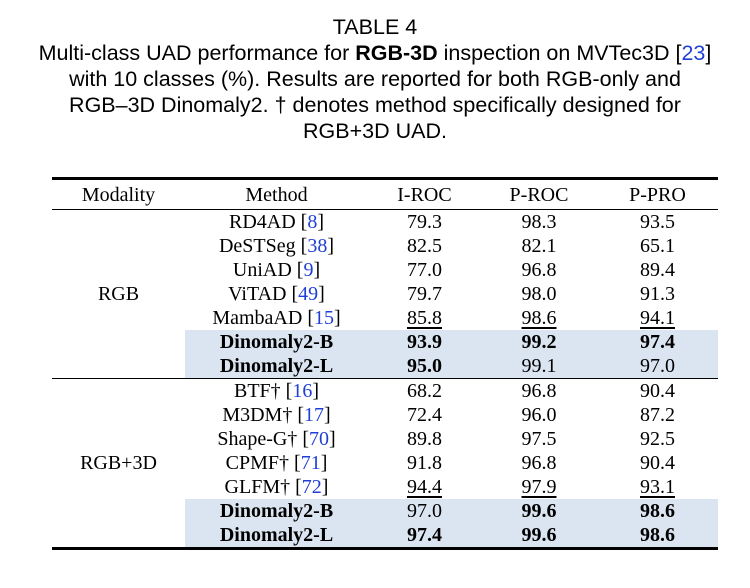  What do you see at coordinates (262, 222) in the screenshot?
I see `method-name: RD4AD` at bounding box center [262, 222].